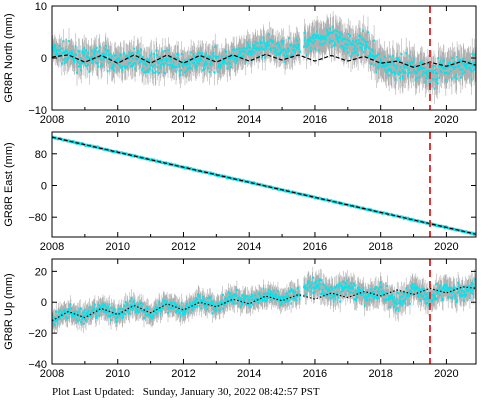 This screenshot has width=481, height=404. Describe the element at coordinates (44, 59) in the screenshot. I see `y-tick-label-north: 0` at that location.